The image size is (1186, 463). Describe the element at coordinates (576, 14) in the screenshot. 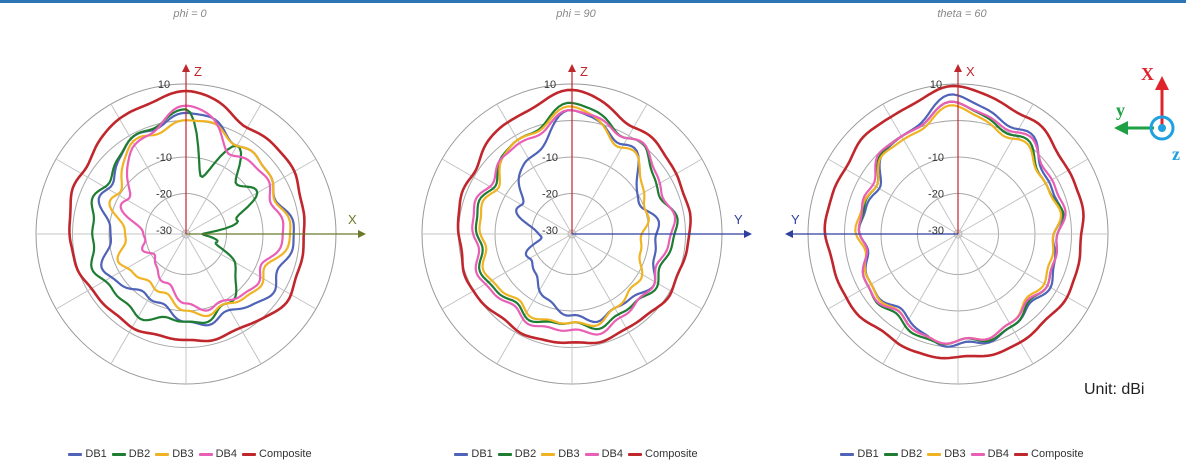

I see `chart-title: phi = 90` at that location.